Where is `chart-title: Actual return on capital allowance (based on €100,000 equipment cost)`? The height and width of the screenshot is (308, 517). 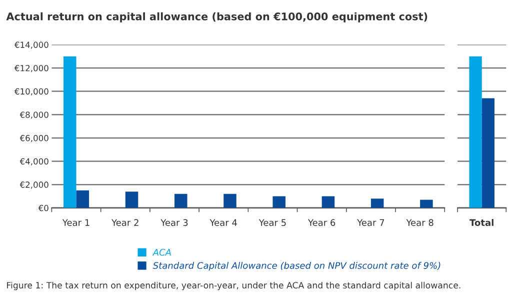 chart-title: Actual return on capital allowance (based on €100,000 equipment cost) is located at coordinates (217, 17).